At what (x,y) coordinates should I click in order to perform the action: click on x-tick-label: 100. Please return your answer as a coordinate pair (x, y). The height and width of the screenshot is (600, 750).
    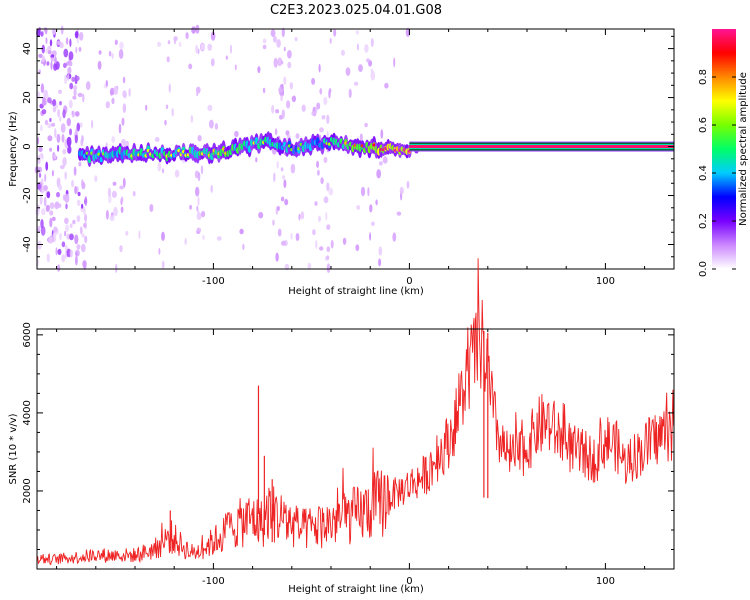
    Looking at the image, I should click on (605, 581).